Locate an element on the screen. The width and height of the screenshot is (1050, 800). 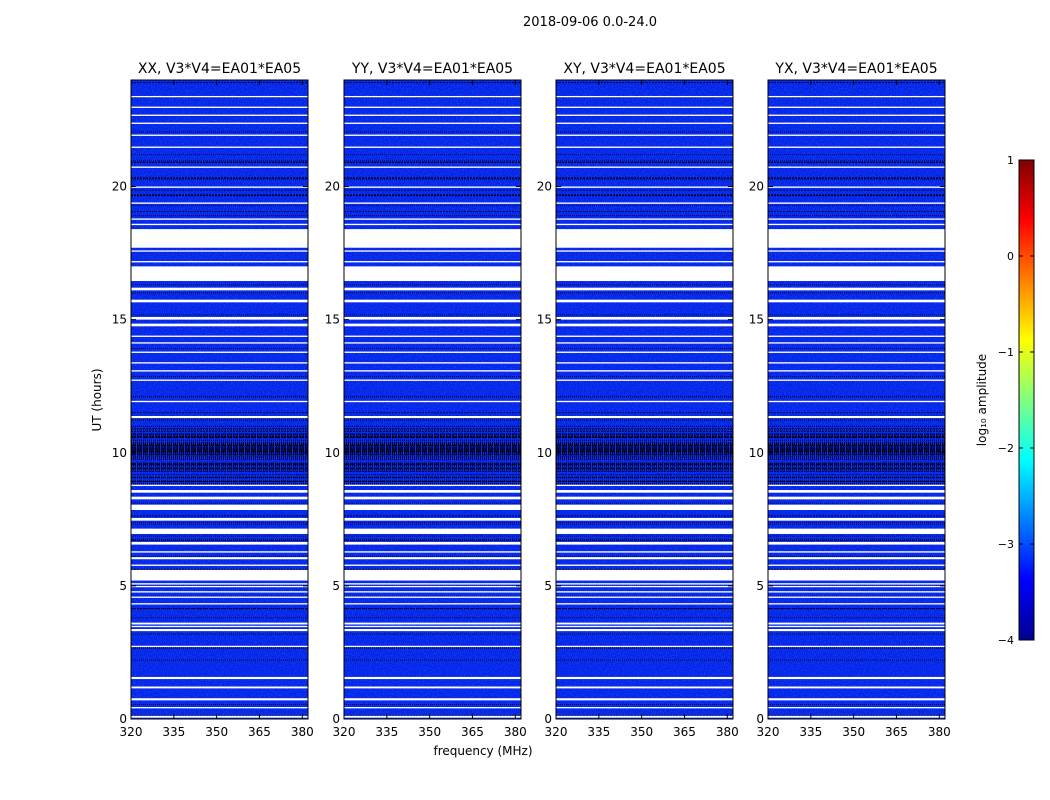
y-tick-label: 15 is located at coordinates (544, 320).